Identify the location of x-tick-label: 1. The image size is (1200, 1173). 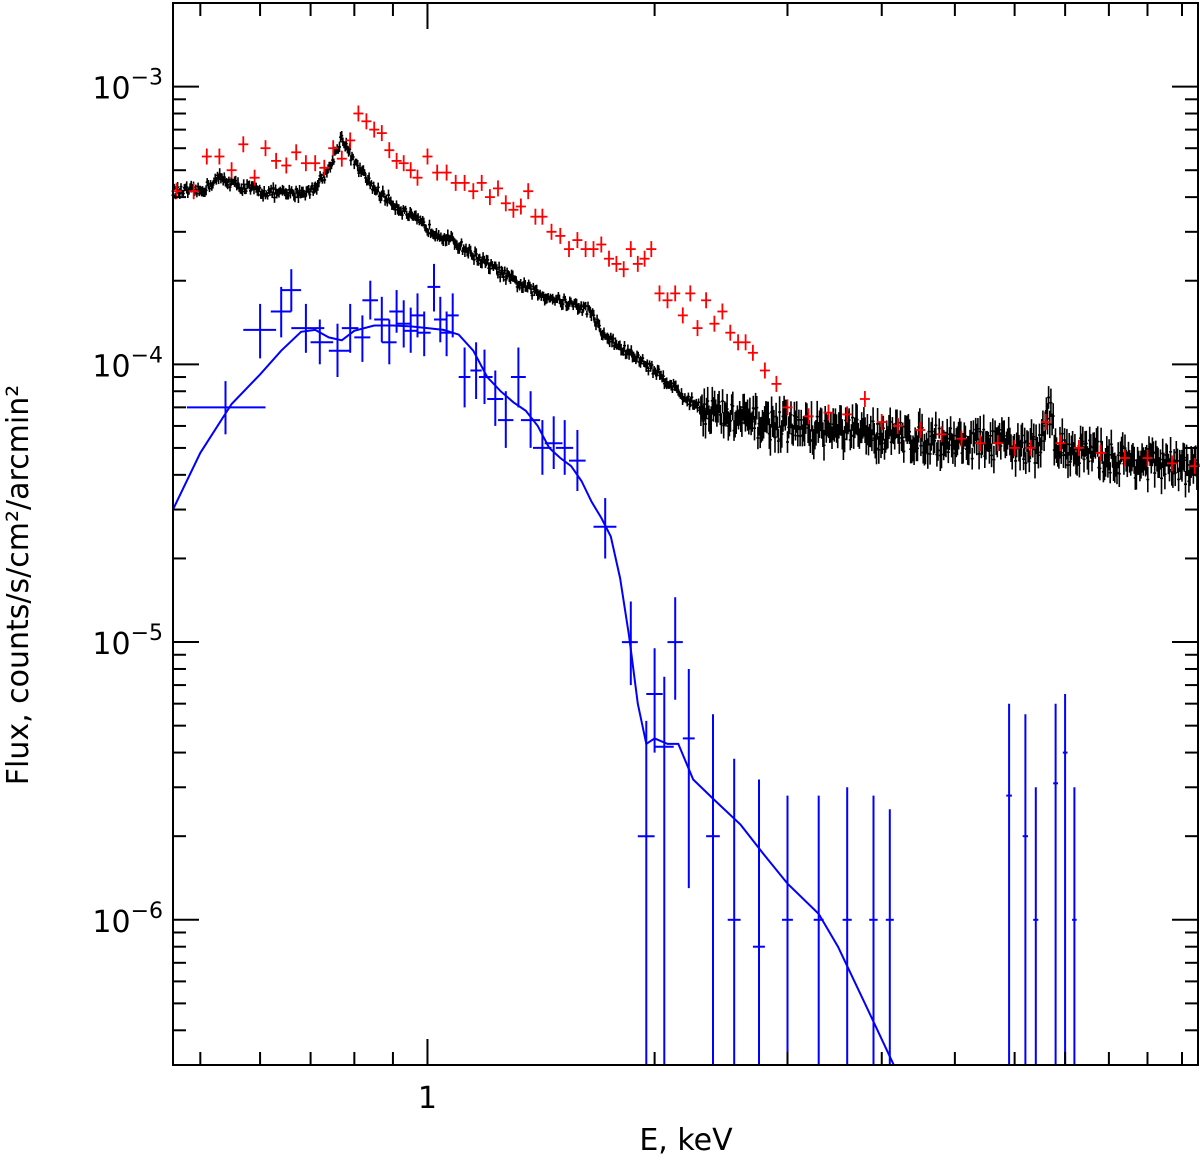
(427, 1098).